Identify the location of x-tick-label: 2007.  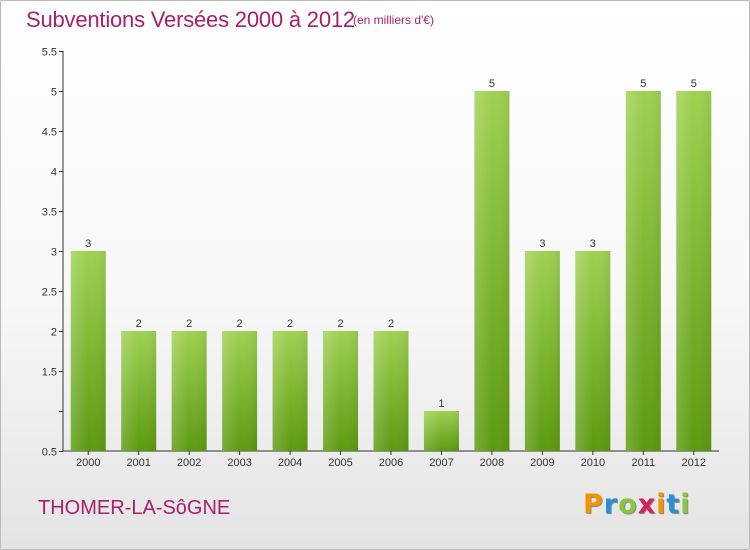
(441, 463).